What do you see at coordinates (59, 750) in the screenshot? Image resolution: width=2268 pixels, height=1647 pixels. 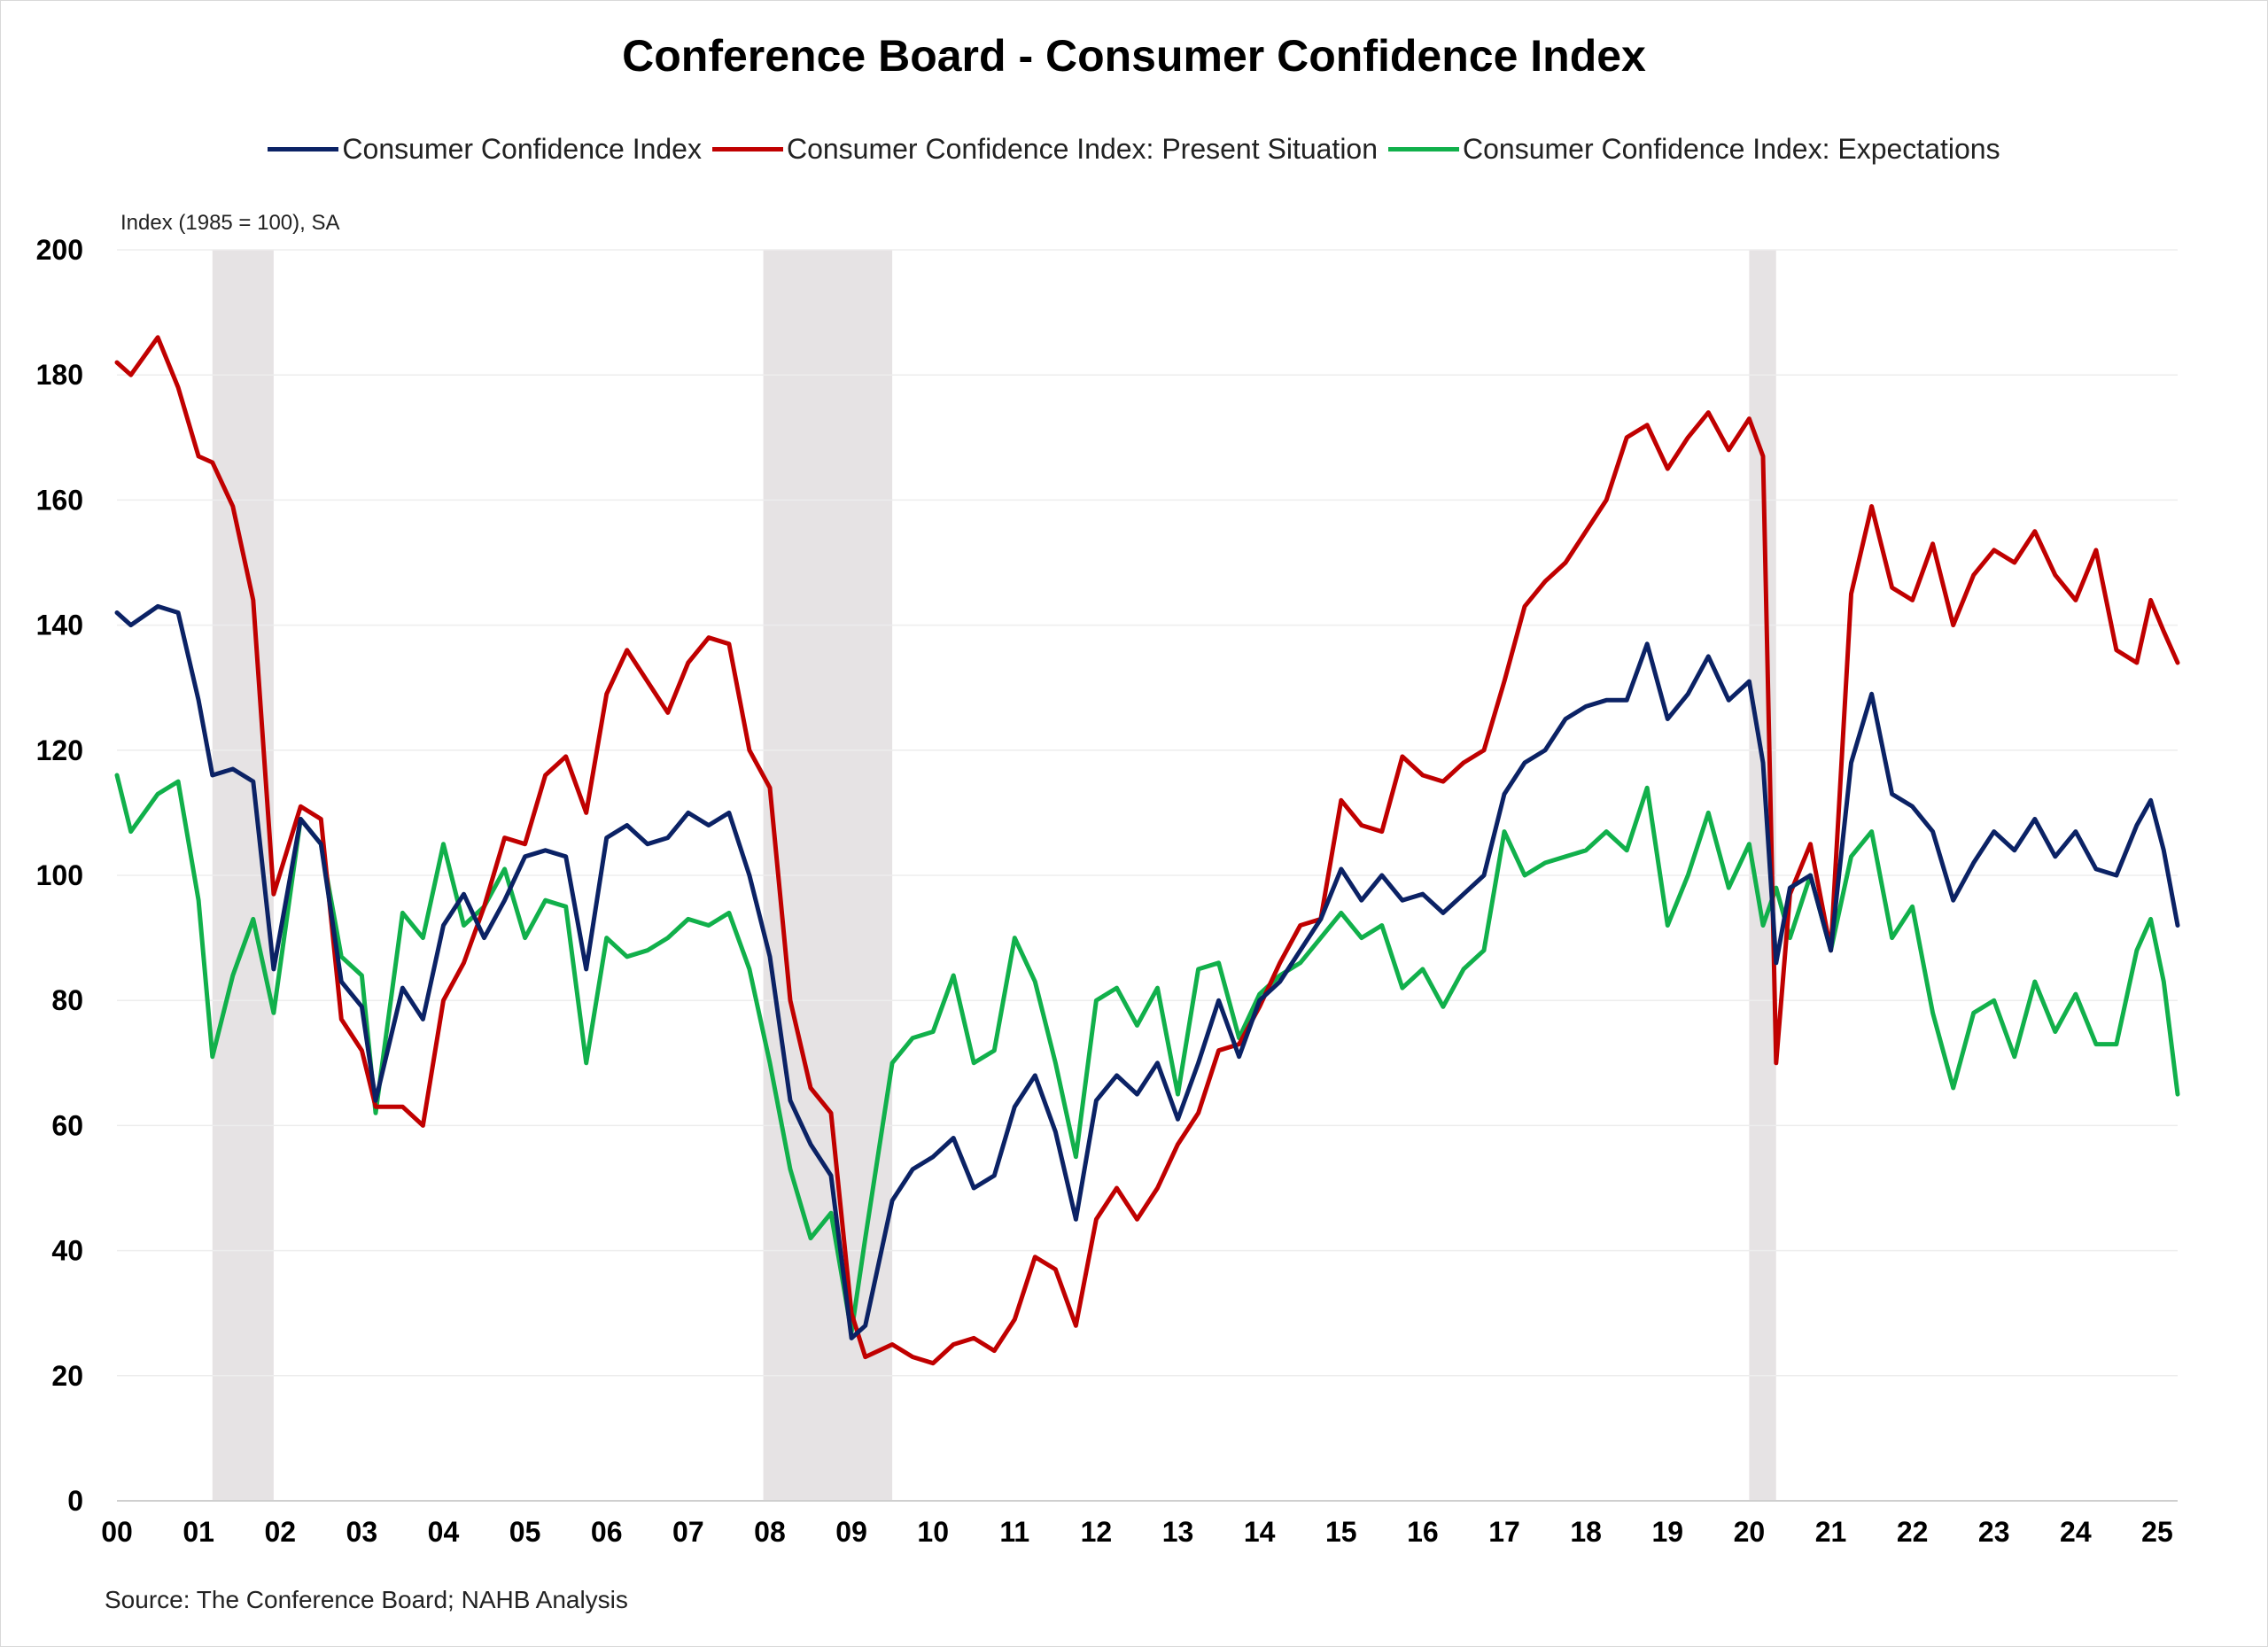 I see `y-tick-label-120: 120` at bounding box center [59, 750].